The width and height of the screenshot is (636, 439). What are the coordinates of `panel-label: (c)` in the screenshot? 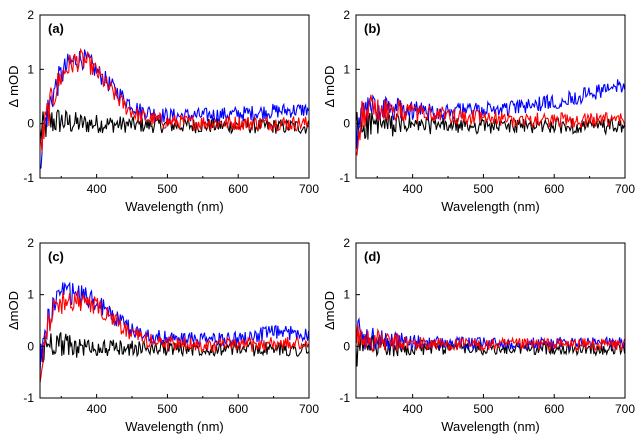 It's located at (56, 256).